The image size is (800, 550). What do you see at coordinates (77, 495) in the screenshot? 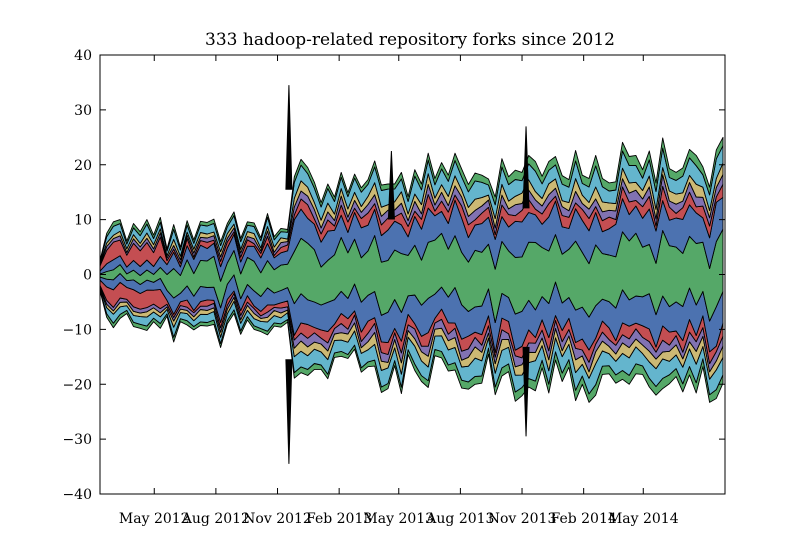
I see `y-tick-label: −40` at bounding box center [77, 495].